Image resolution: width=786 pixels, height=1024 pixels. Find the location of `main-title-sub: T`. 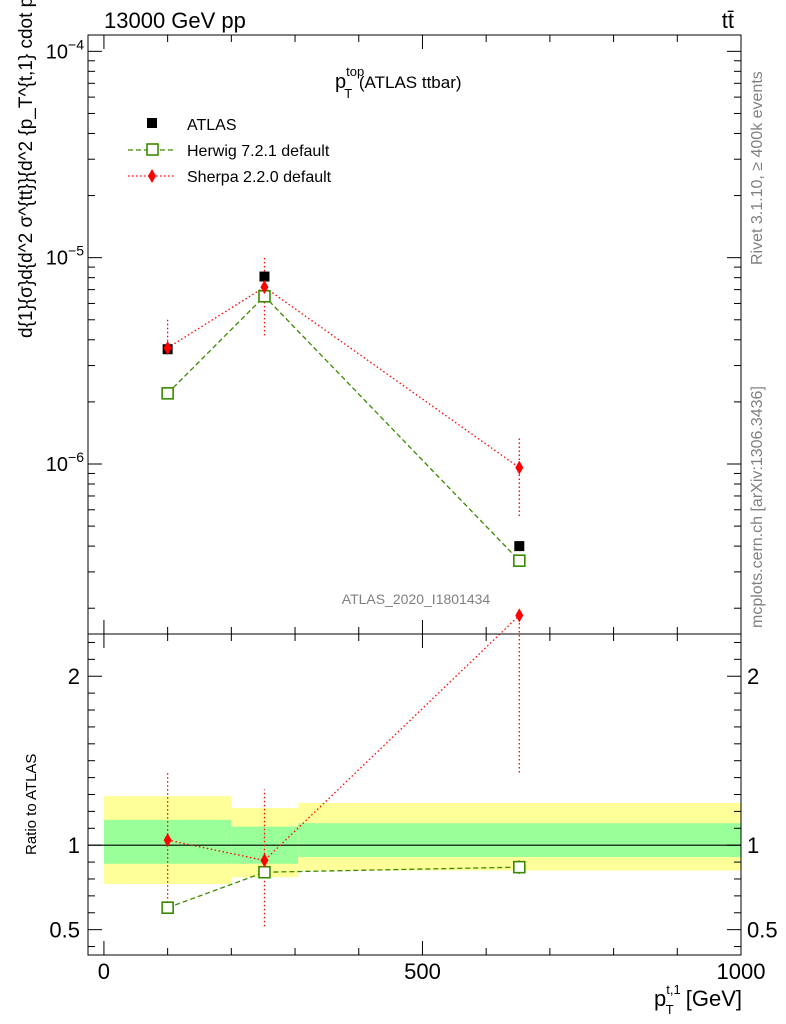

main-title-sub: T is located at coordinates (348, 93).